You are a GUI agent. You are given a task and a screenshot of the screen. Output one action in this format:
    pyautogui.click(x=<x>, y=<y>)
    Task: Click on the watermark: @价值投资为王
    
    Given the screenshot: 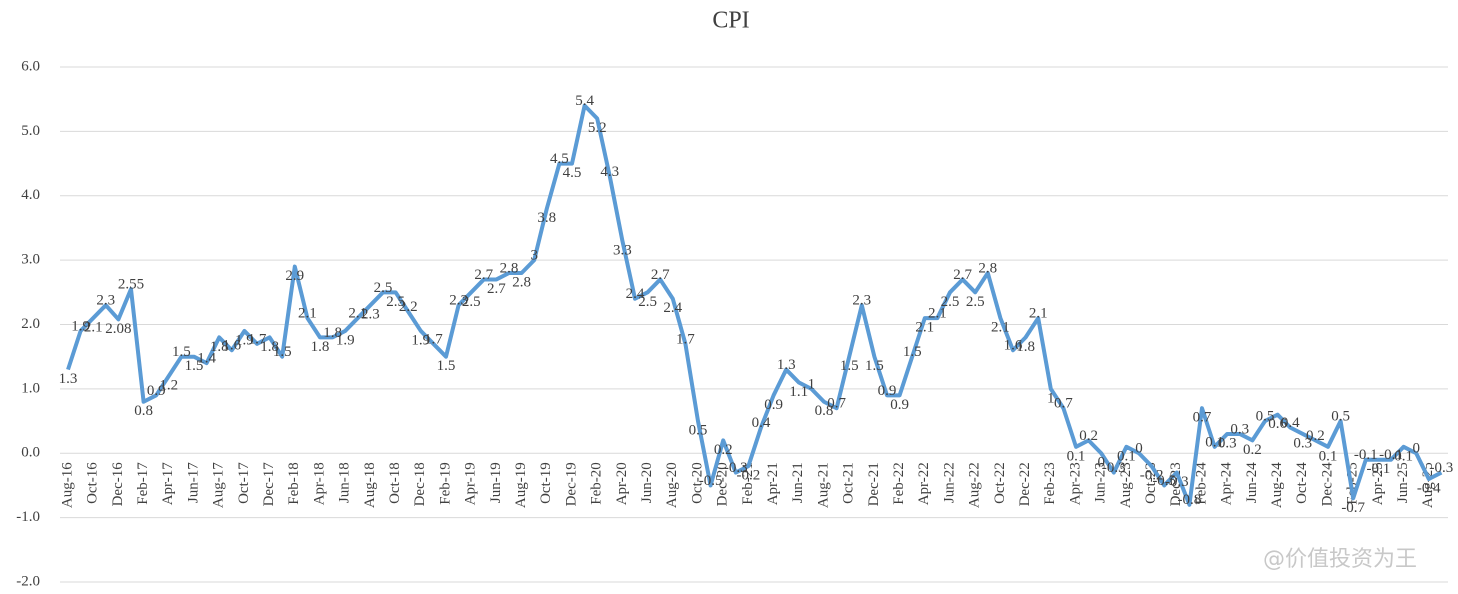 What is the action you would take?
    pyautogui.click(x=1340, y=559)
    